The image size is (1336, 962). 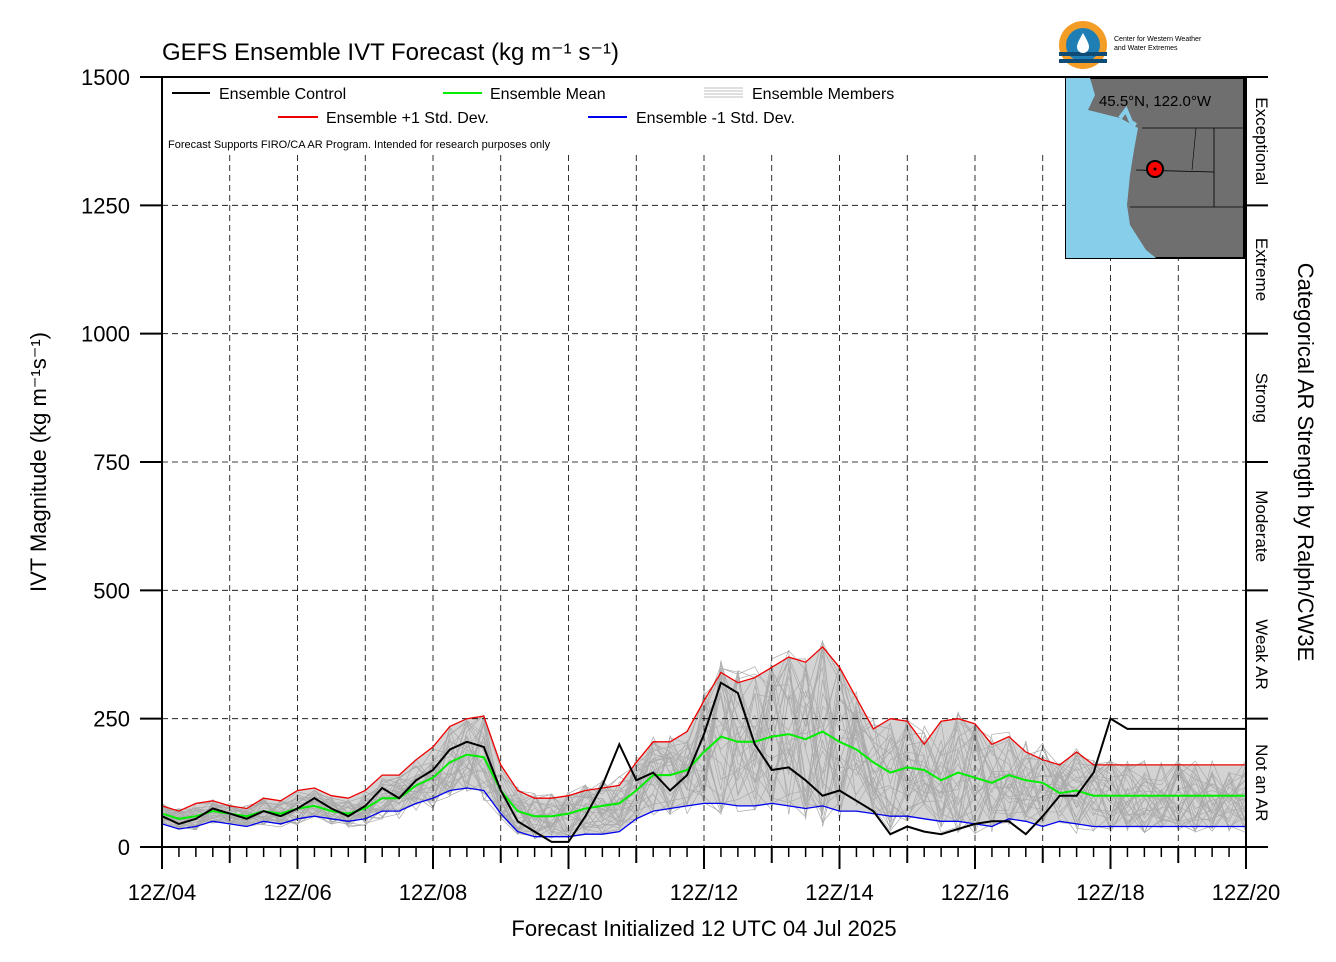 I want to click on map-location-label: 45.5°N, 122.0°W, so click(x=1155, y=101).